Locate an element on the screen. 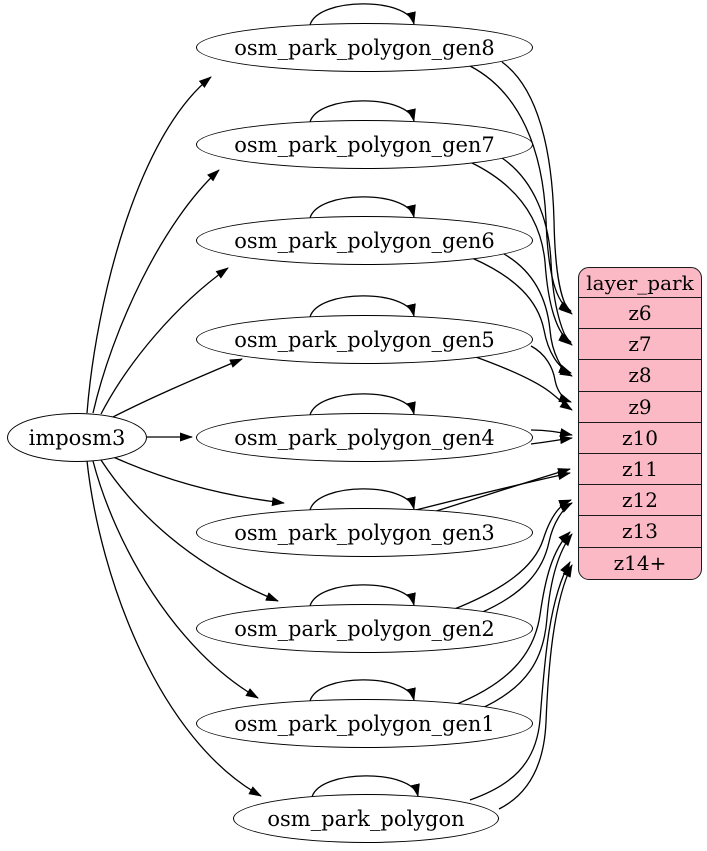 This screenshot has width=707, height=851. node-label: osm_park_polygon_gen8 is located at coordinates (364, 47).